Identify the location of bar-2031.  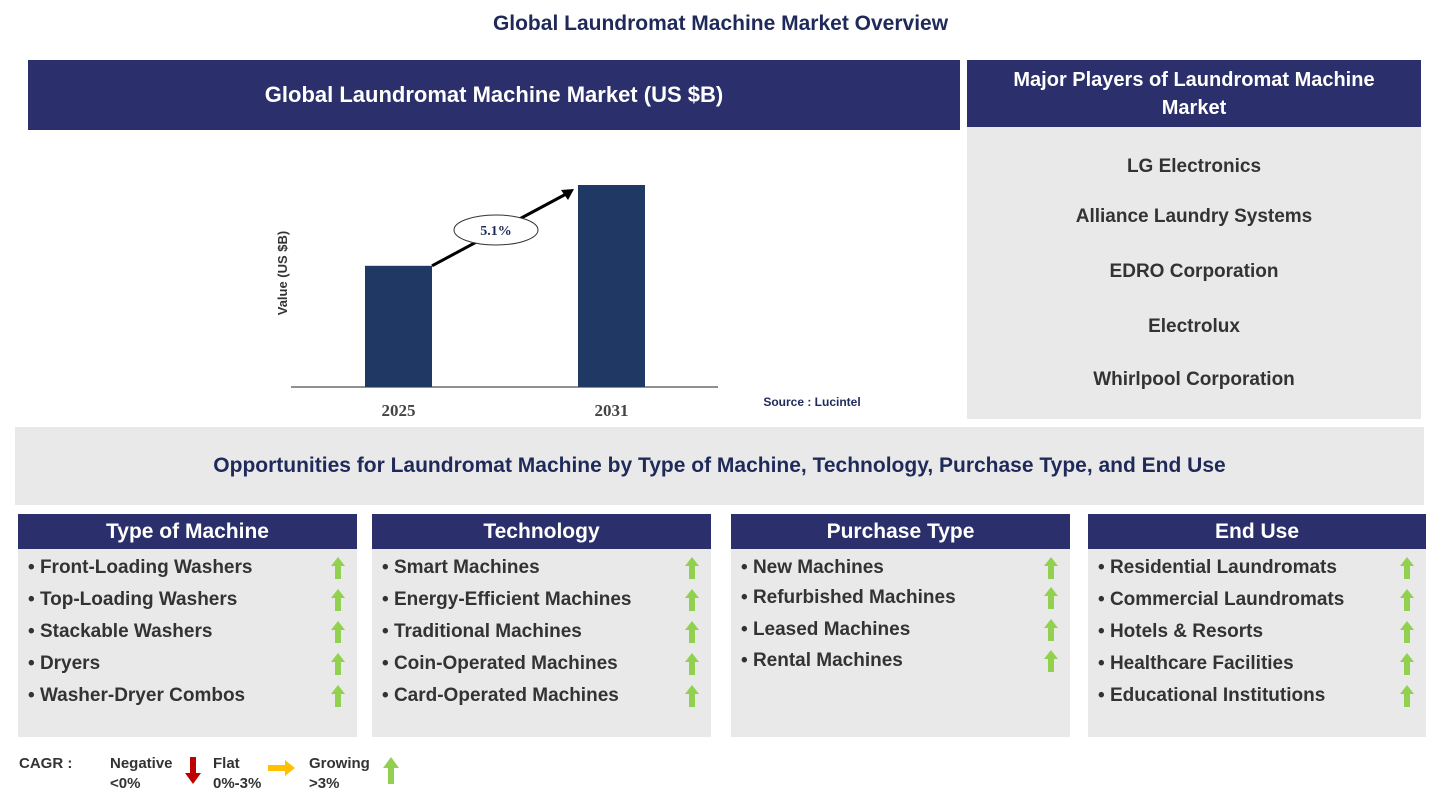
(611, 286).